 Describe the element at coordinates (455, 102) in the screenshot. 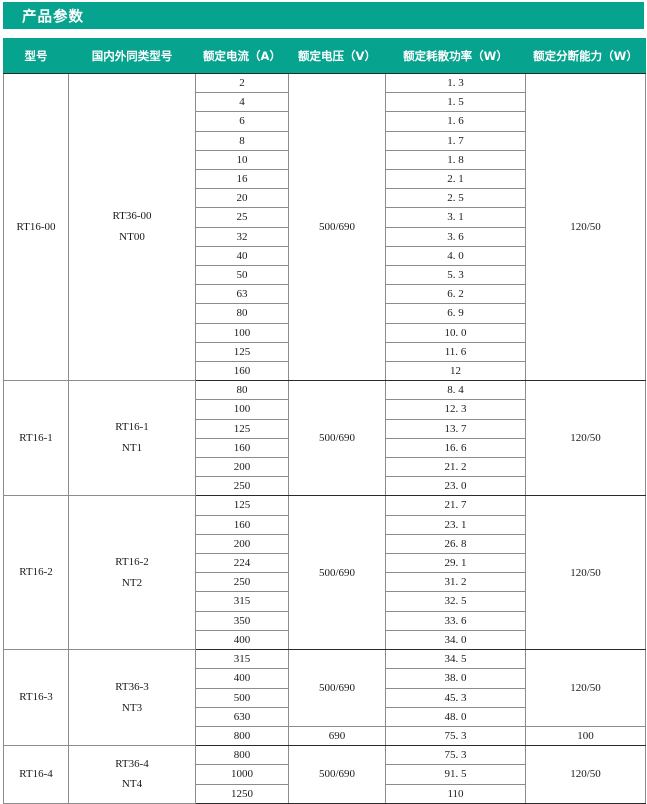

I see `cell-rated-power-dissipation: 1. 5` at that location.